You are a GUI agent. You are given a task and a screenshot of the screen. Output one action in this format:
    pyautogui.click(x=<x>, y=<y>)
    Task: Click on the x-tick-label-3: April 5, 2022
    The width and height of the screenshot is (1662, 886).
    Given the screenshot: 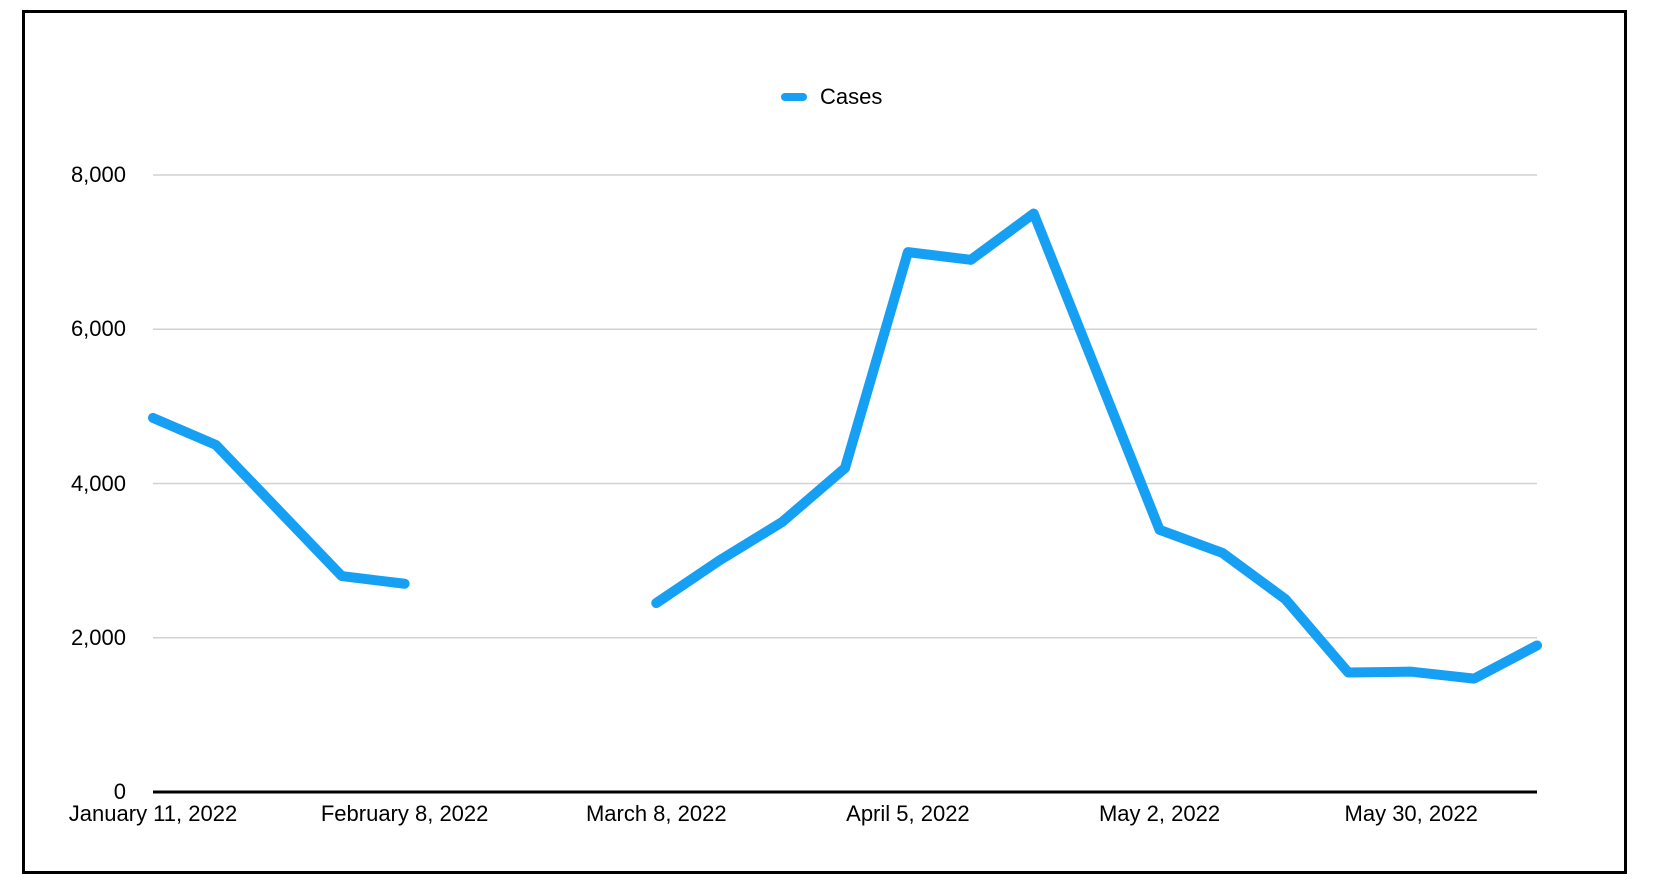 What is the action you would take?
    pyautogui.click(x=908, y=813)
    